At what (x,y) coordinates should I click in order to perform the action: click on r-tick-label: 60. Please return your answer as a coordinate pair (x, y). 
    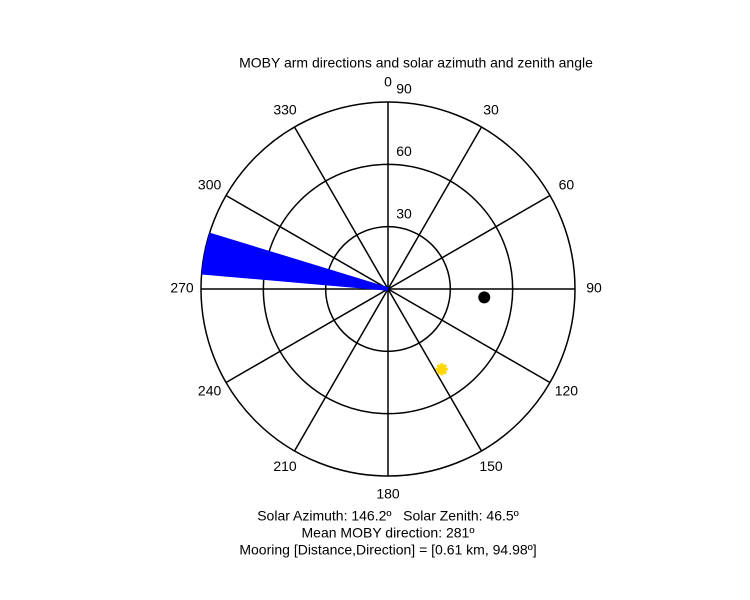
    Looking at the image, I should click on (404, 151).